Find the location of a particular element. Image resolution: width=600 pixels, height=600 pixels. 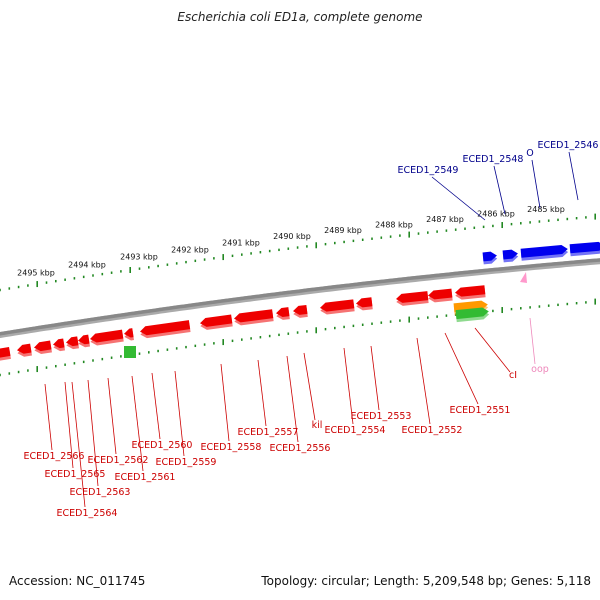

scale-label: 2492 kbp is located at coordinates (190, 250).